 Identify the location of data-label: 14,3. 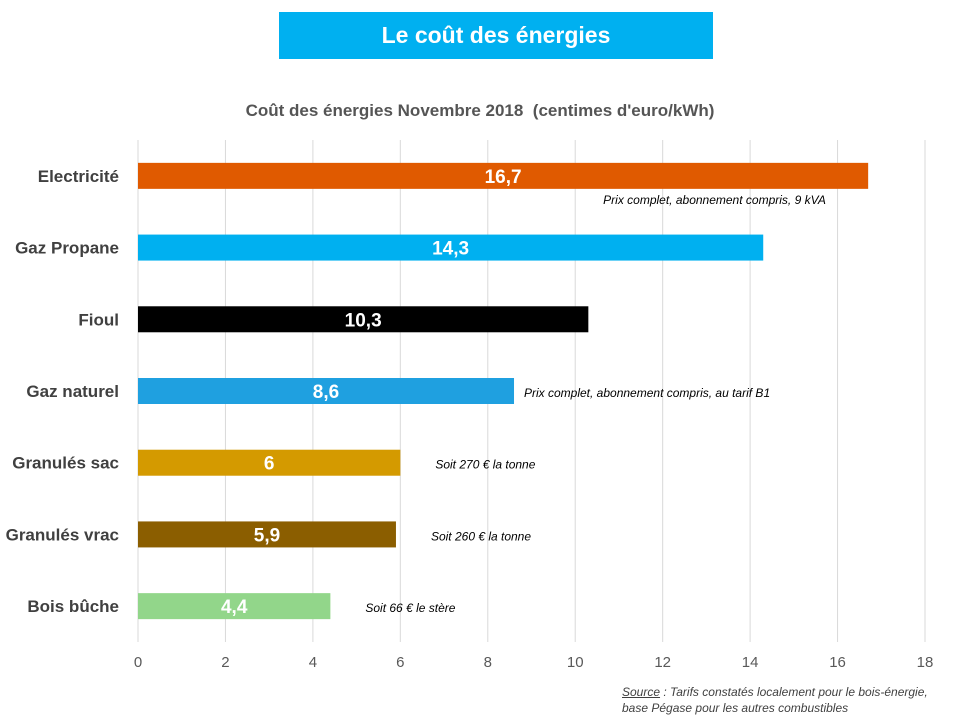
(450, 249).